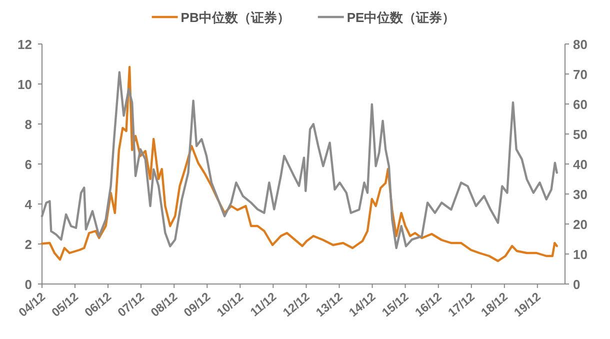  I want to click on y-tick-label: 0, so click(28, 284).